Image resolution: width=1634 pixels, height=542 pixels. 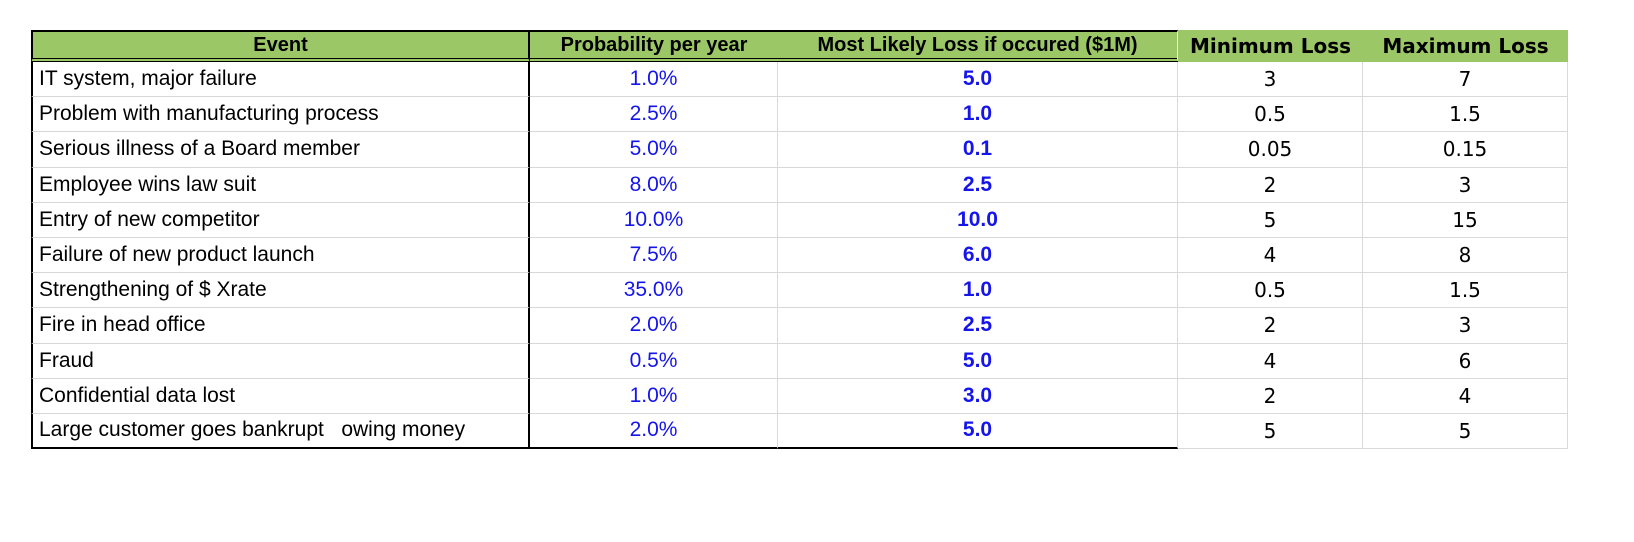 I want to click on cell-probability: 0.5%, so click(x=654, y=361).